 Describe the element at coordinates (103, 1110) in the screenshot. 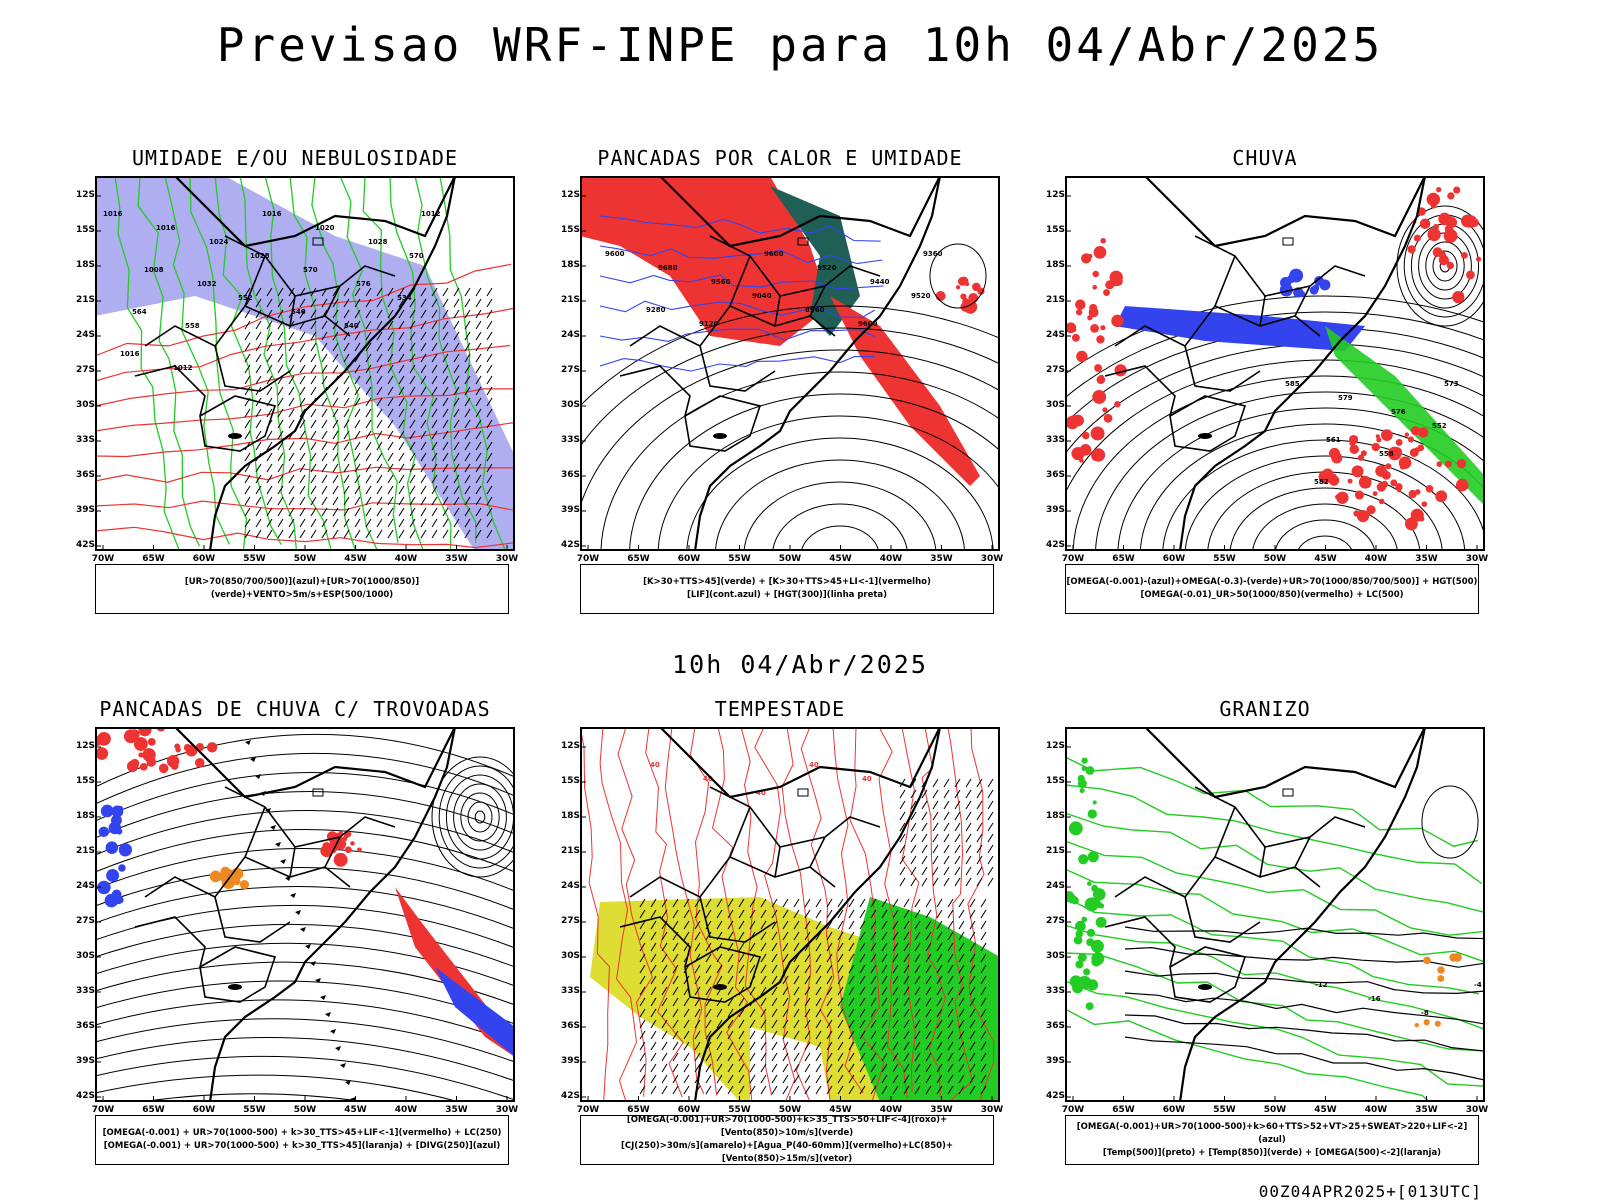

I see `lon-tick-label: 70W` at that location.